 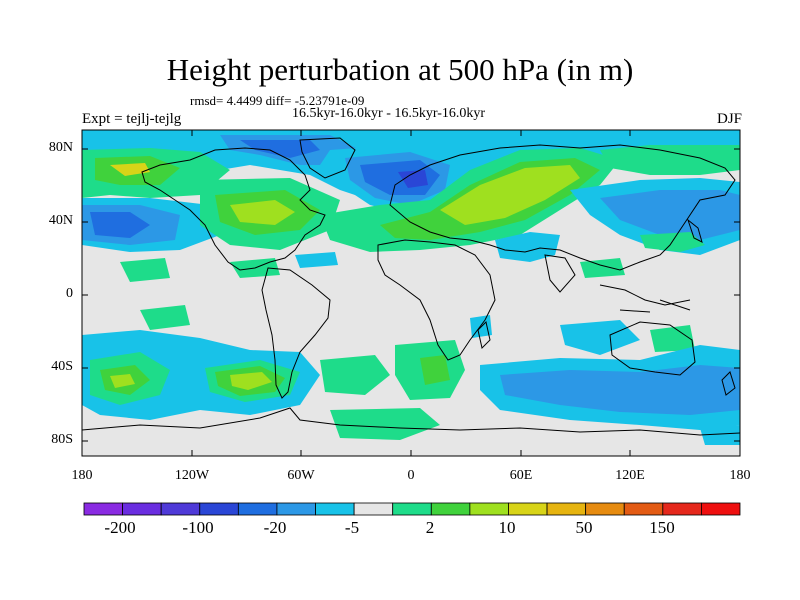 What do you see at coordinates (630, 475) in the screenshot?
I see `lon-label-120e: 120E` at bounding box center [630, 475].